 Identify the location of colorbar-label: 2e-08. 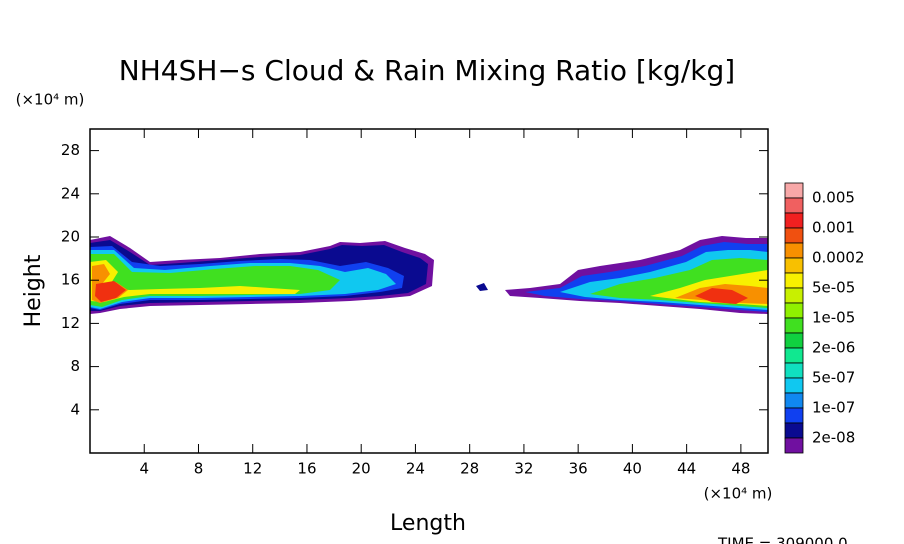
(833, 438).